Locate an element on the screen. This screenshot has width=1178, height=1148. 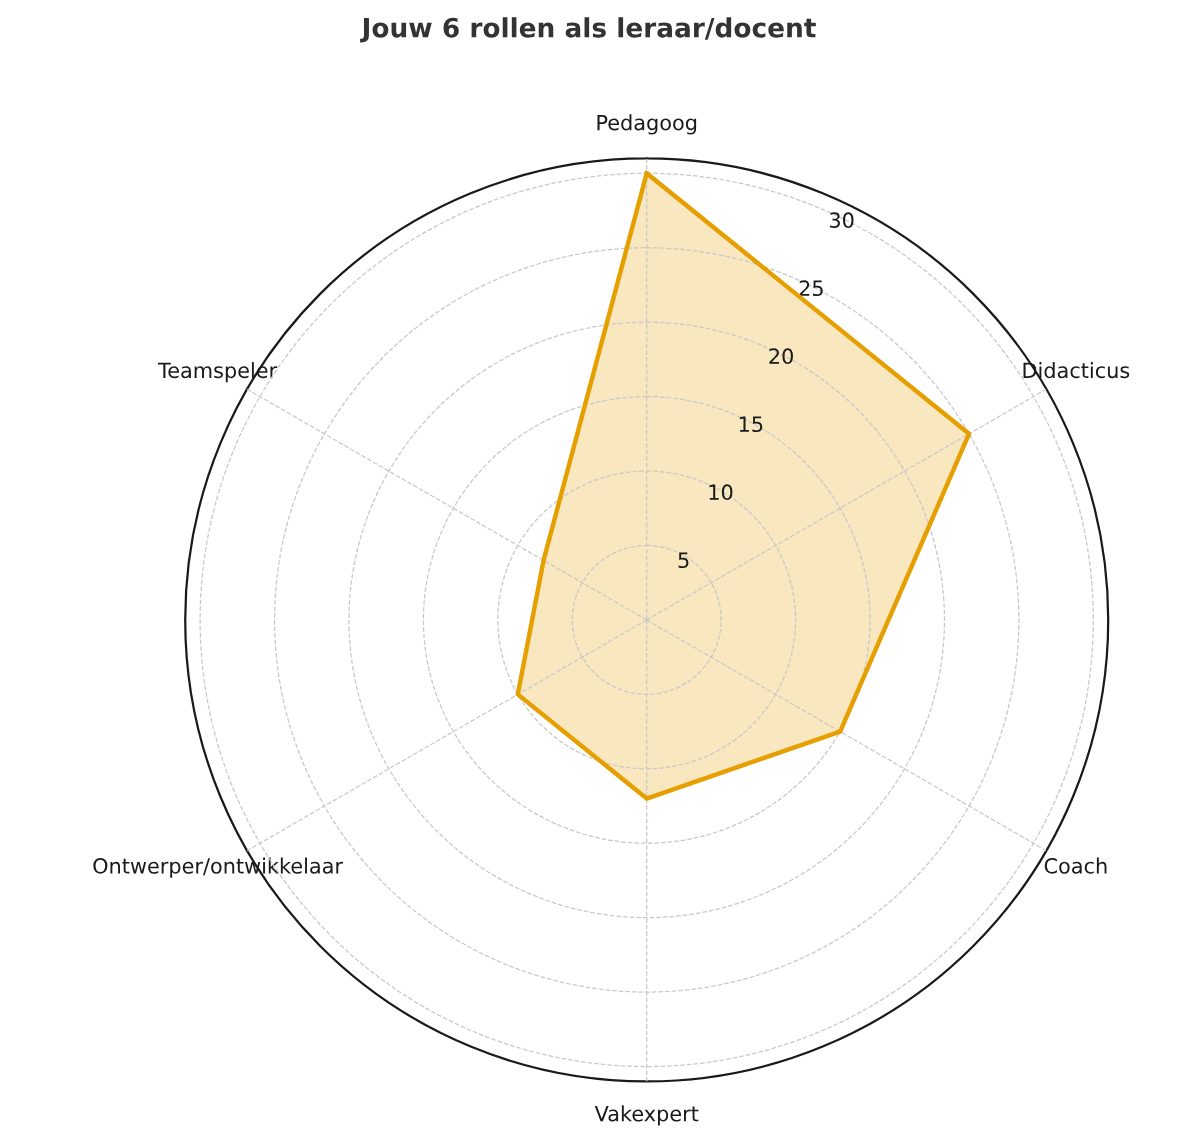
y-tick-label: 5 is located at coordinates (683, 560).